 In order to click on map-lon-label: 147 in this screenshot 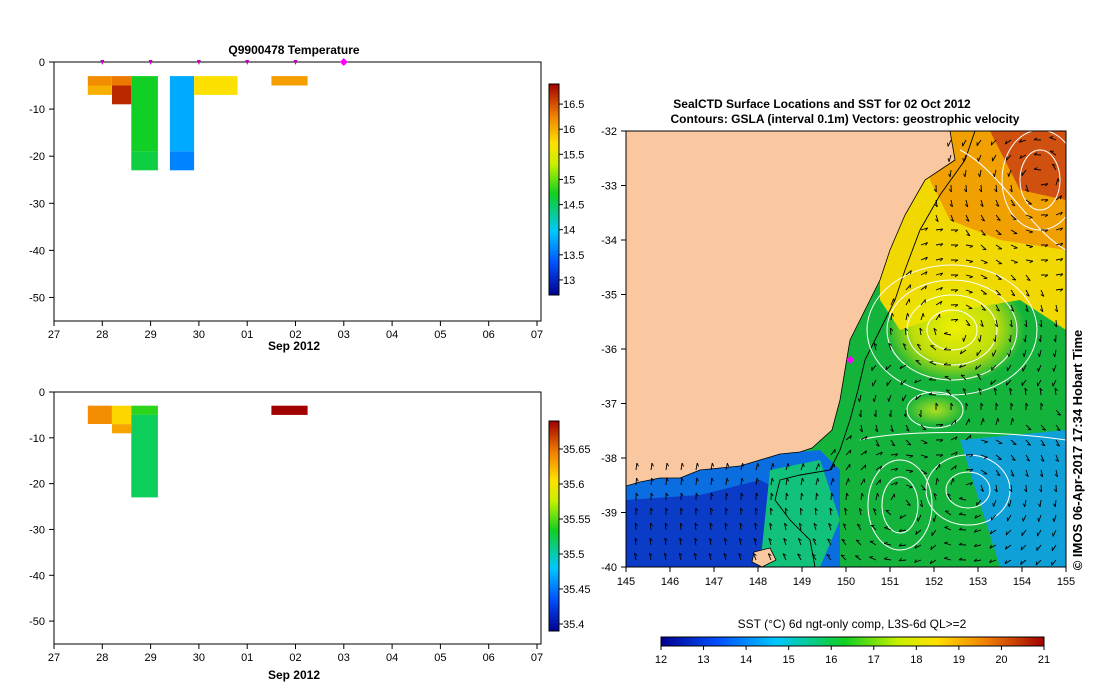, I will do `click(714, 582)`.